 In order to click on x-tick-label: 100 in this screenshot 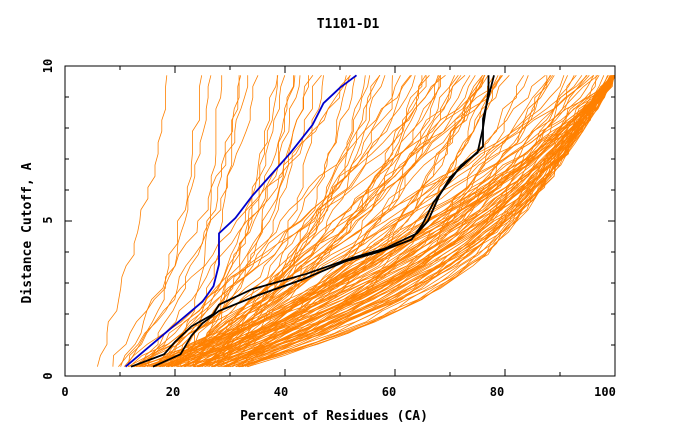, I will do `click(605, 392)`.